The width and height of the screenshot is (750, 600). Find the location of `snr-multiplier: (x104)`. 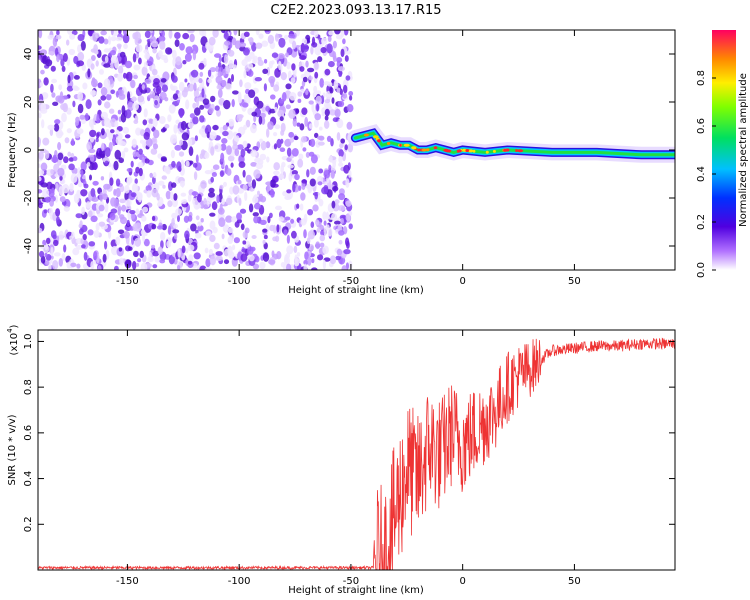

snr-multiplier: (x104) is located at coordinates (13, 339).